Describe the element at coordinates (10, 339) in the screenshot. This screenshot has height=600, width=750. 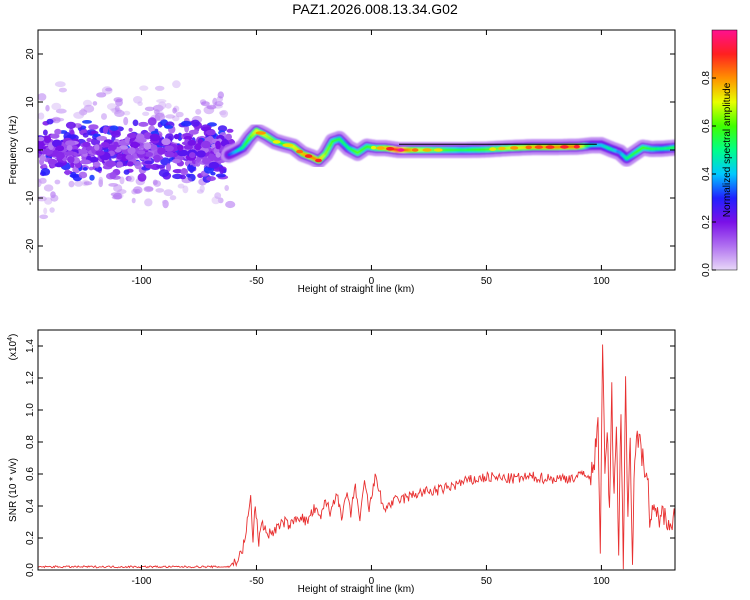
I see `snr-scale-exponent: 4` at that location.